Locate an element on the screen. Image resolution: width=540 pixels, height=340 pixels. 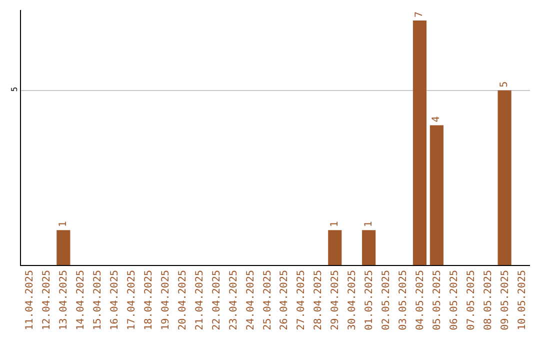
x-tick-label: 08.05.2025 is located at coordinates (488, 300).